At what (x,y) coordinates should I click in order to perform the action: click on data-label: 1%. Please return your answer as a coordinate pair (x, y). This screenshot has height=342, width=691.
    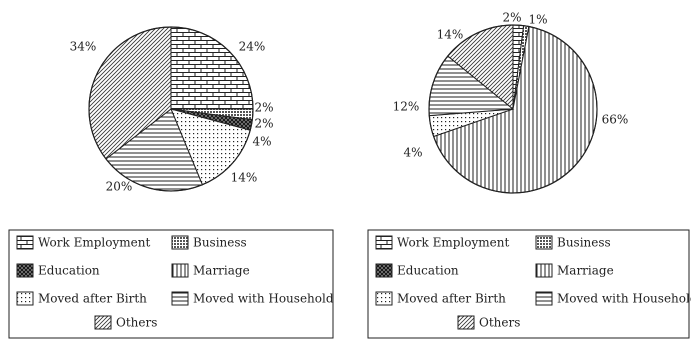
    Looking at the image, I should click on (537, 20).